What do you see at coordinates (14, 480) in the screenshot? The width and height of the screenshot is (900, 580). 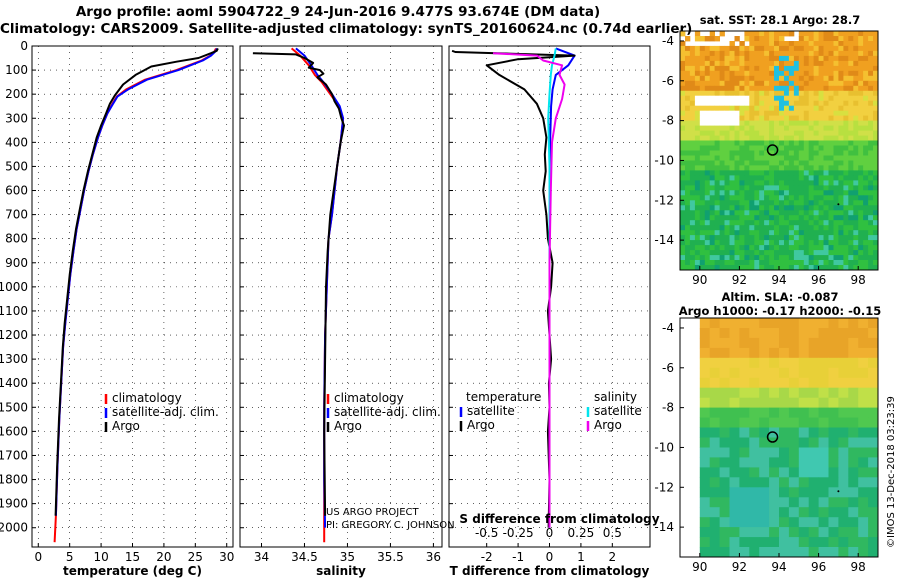 I see `depth-tick-label: 1800` at bounding box center [14, 480].